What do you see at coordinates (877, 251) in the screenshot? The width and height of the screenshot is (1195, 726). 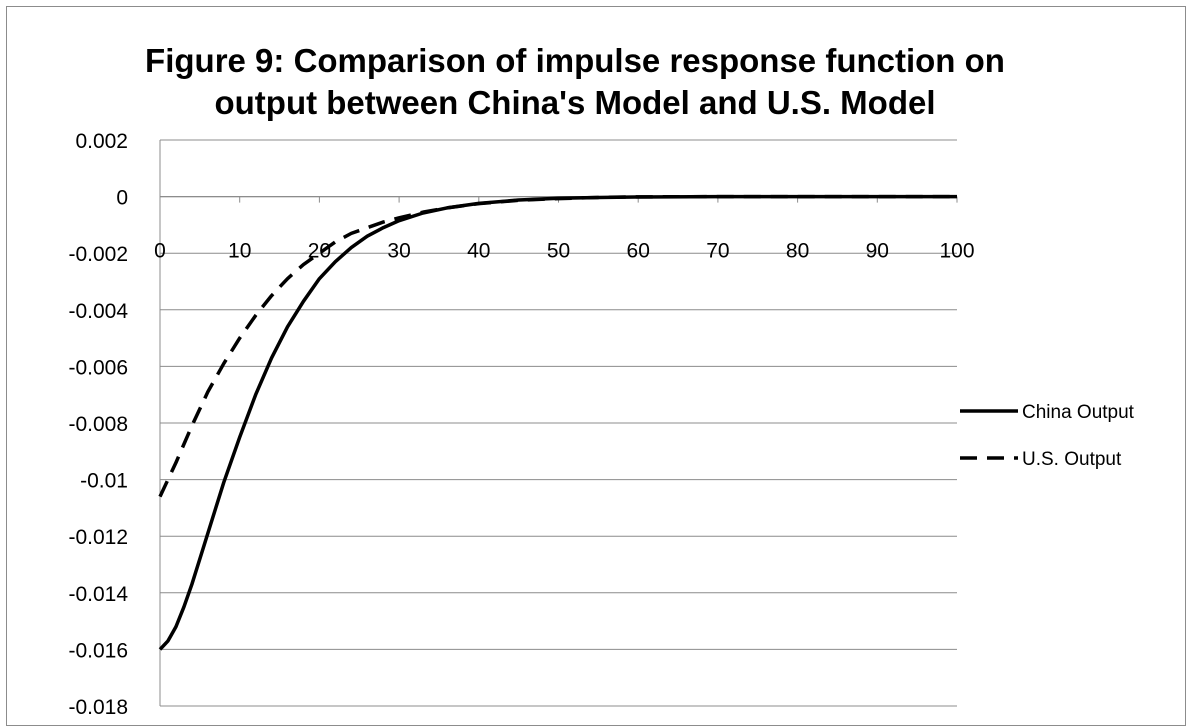 I see `x-tick-label: 90` at bounding box center [877, 251].